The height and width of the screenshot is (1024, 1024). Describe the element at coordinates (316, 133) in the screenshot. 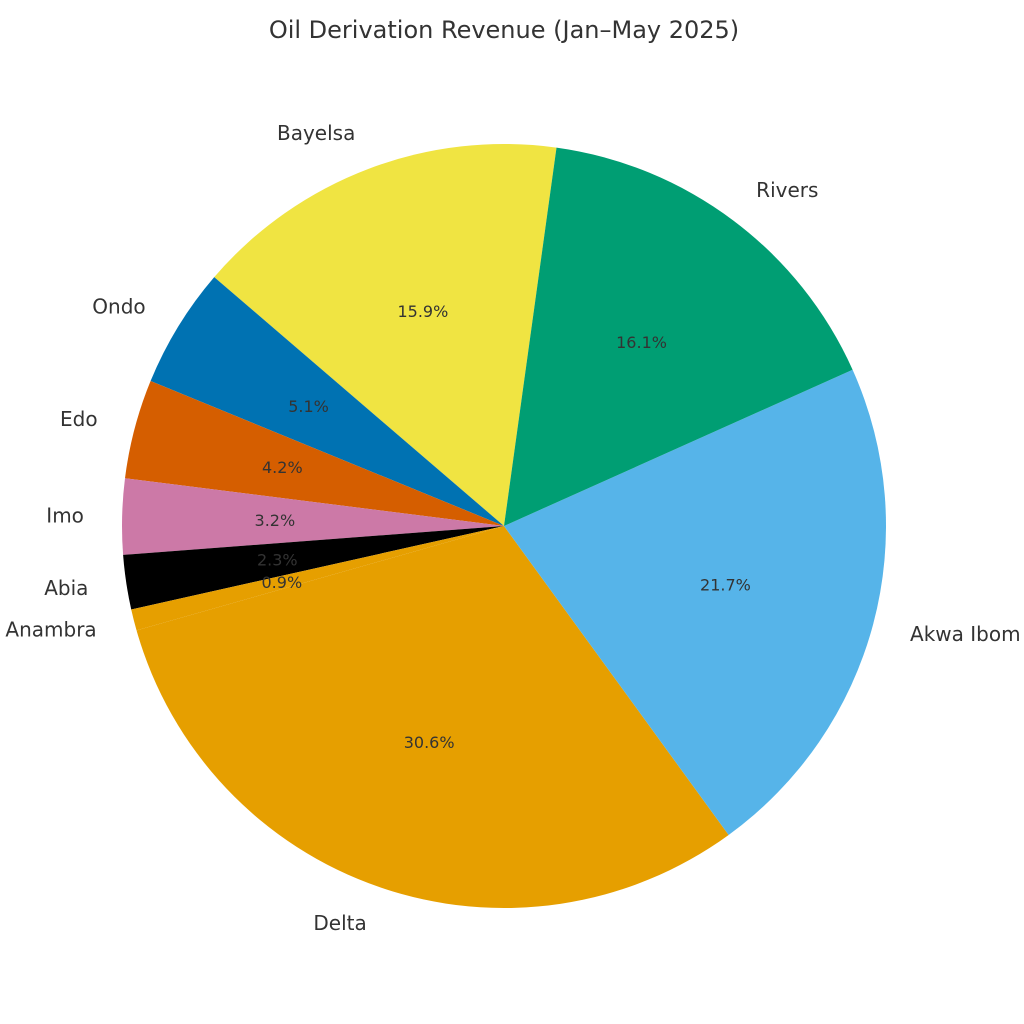

I see `slice-label-bayelsa: Bayelsa` at that location.